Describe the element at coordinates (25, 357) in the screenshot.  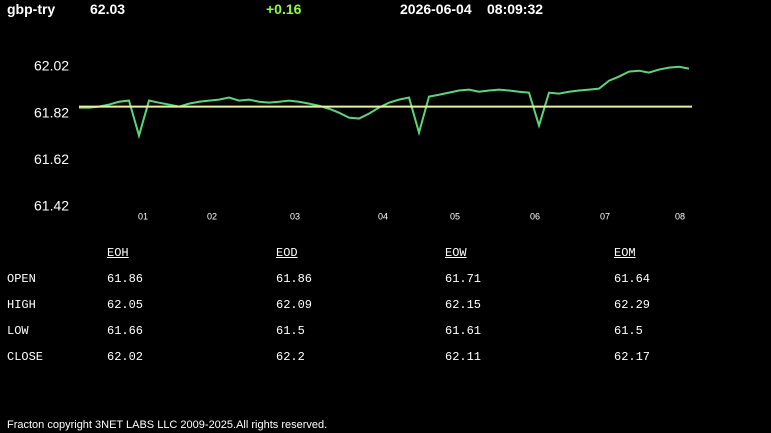
I see `row-label: CLOSE` at that location.